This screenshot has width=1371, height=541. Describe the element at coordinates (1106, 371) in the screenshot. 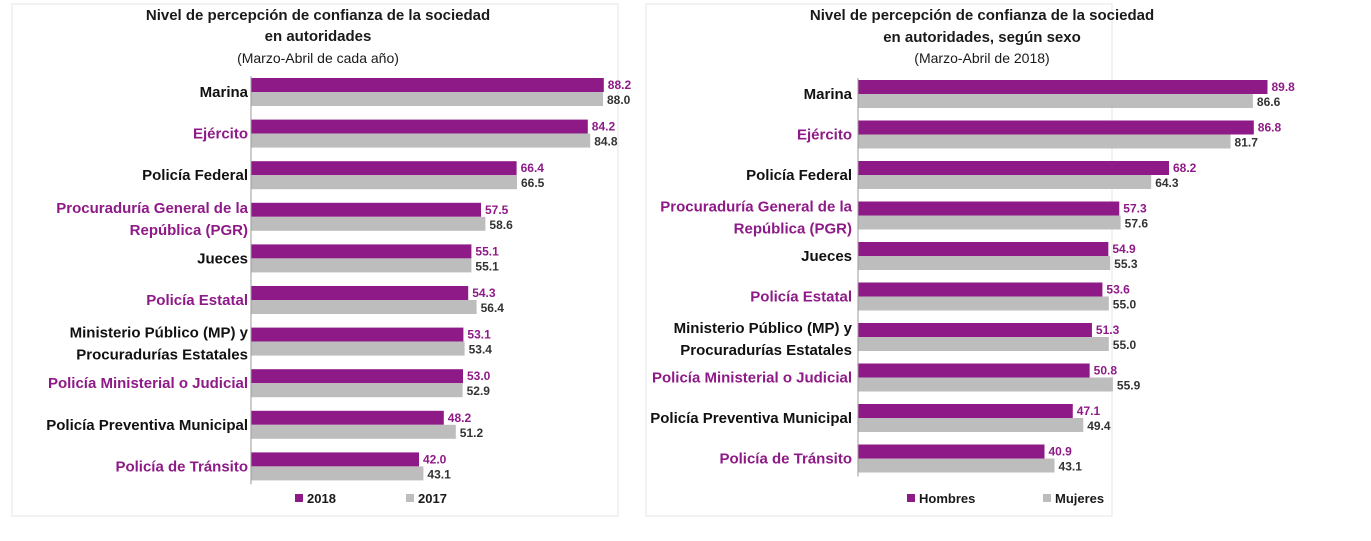

I see `data-label: 50.8` at that location.